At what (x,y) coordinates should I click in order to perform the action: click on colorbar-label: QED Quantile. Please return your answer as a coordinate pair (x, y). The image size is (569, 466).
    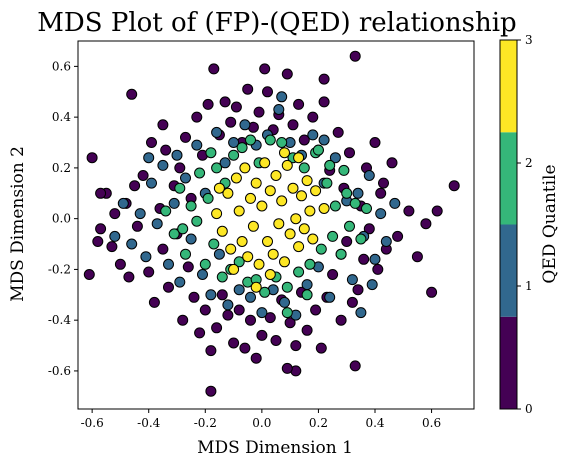
    Looking at the image, I should click on (550, 223).